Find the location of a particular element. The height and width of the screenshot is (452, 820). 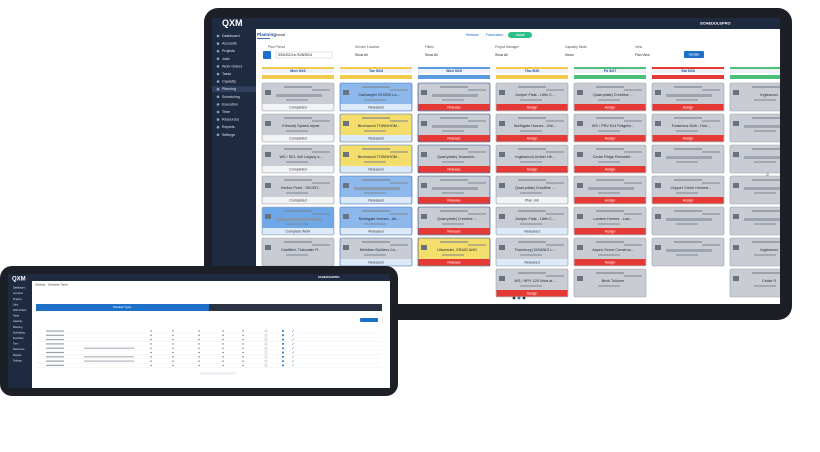

job-card: Released is located at coordinates (376, 190).